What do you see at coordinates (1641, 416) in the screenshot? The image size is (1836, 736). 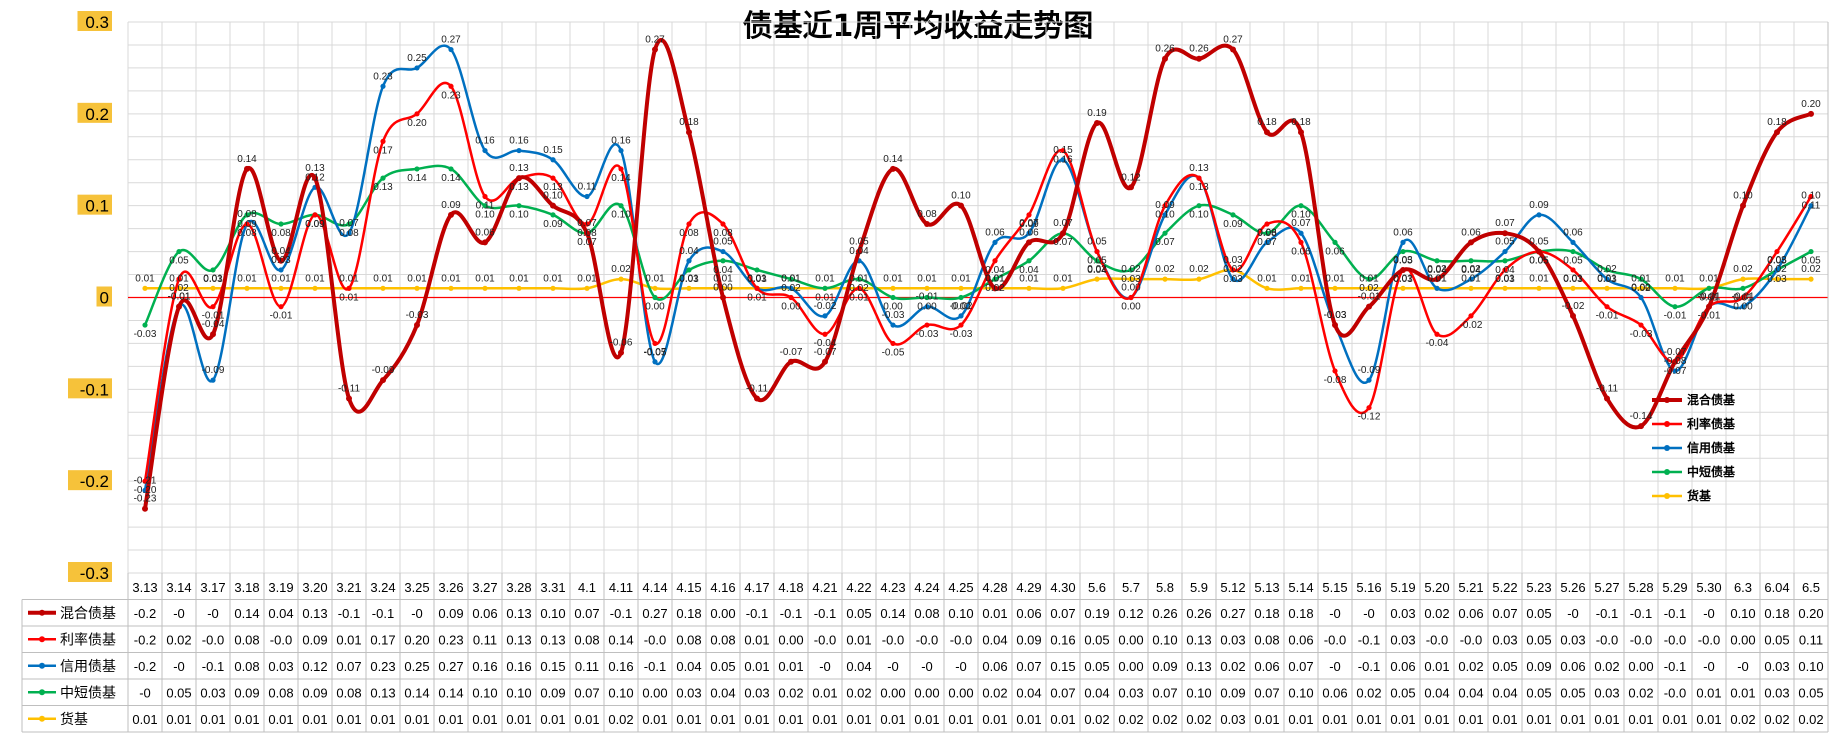 I see `data-label: -0.14` at bounding box center [1641, 416].